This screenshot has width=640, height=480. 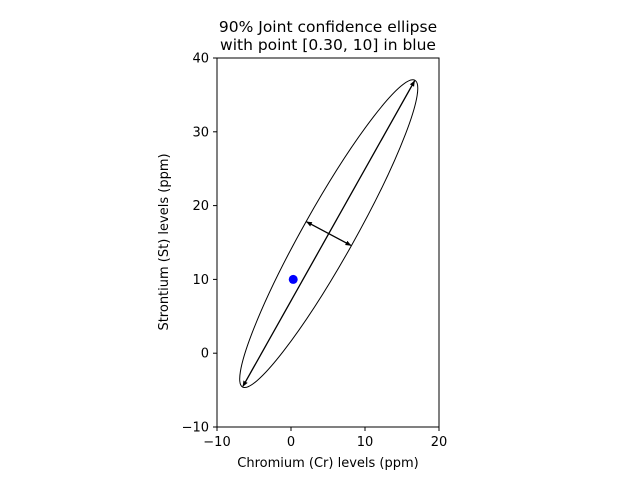 I want to click on x-tick-label: 10, so click(x=365, y=442).